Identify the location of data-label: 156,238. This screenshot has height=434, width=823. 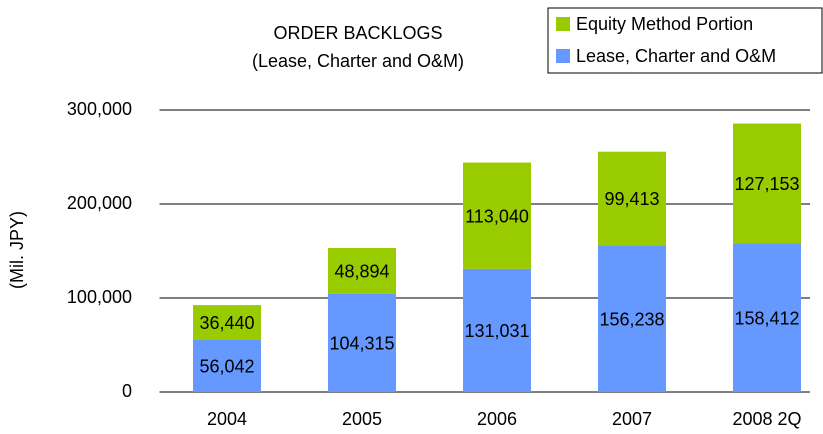
(631, 319).